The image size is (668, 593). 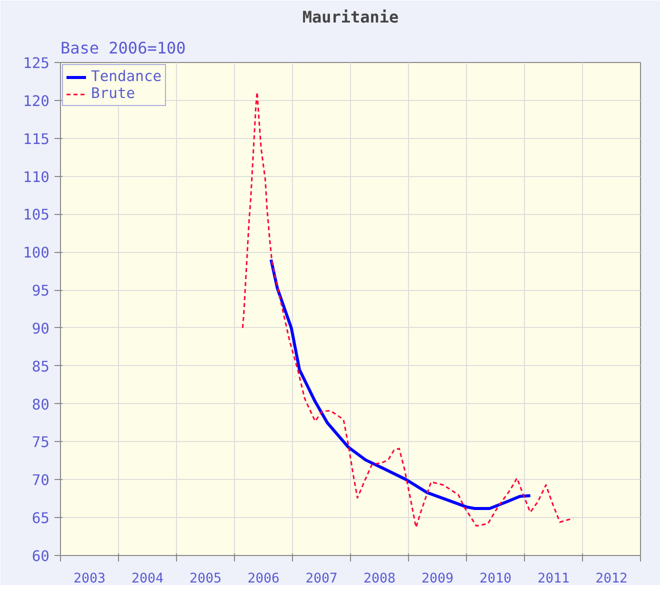 I want to click on x-tick-label: 2005, so click(x=205, y=579).